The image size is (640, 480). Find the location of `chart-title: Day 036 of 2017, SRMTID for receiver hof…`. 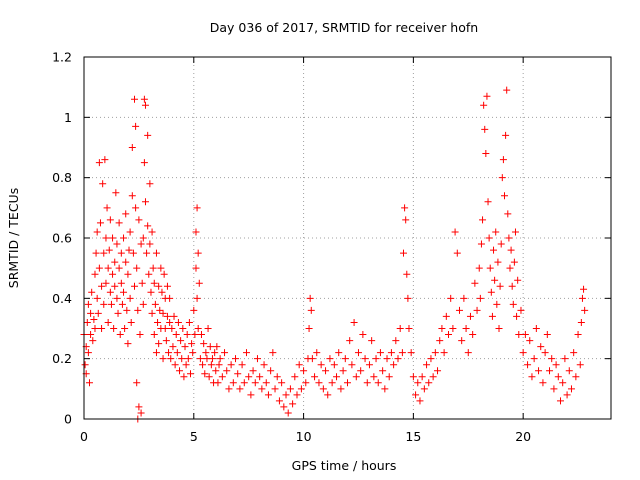

chart-title: Day 036 of 2017, SRMTID for receiver hof… is located at coordinates (344, 27).